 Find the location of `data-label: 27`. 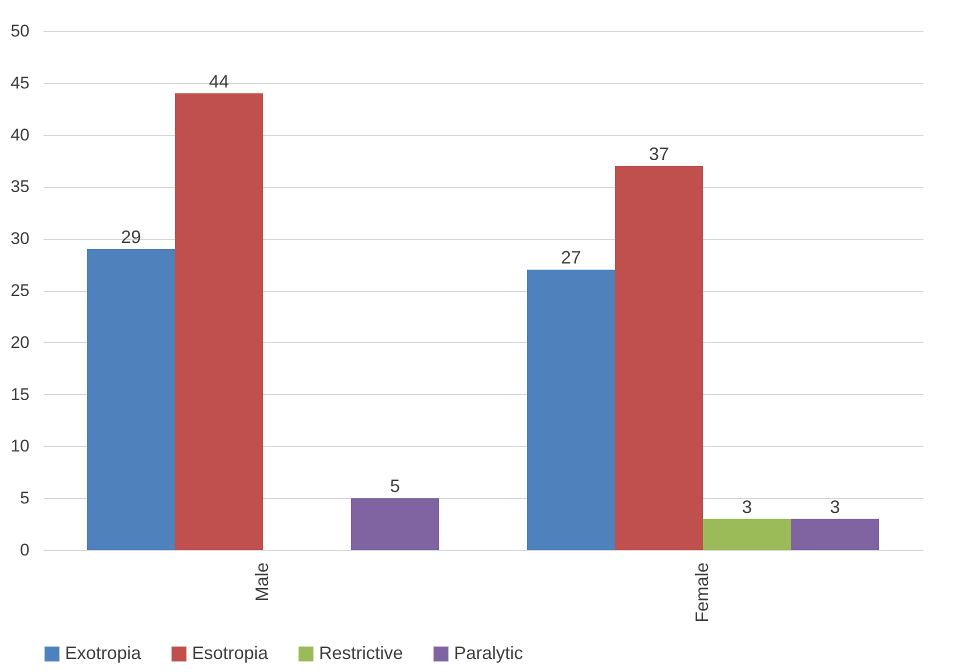

data-label: 27 is located at coordinates (571, 258).